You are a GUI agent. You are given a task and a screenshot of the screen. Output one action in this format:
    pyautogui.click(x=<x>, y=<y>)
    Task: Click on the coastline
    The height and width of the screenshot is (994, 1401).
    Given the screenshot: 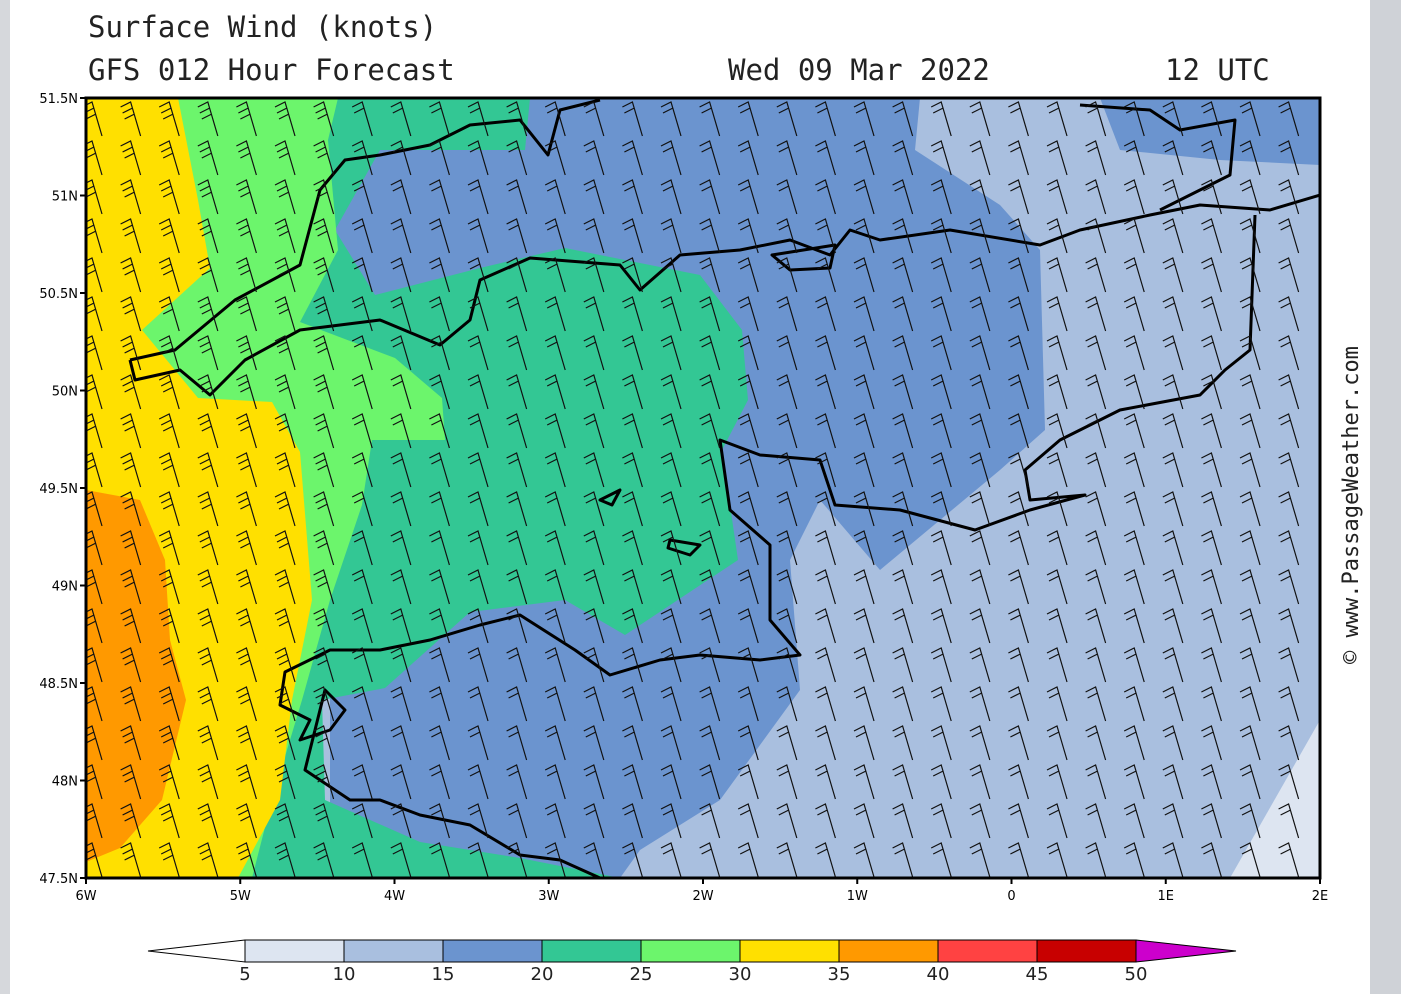 What is the action you would take?
    pyautogui.click(x=365, y=230)
    